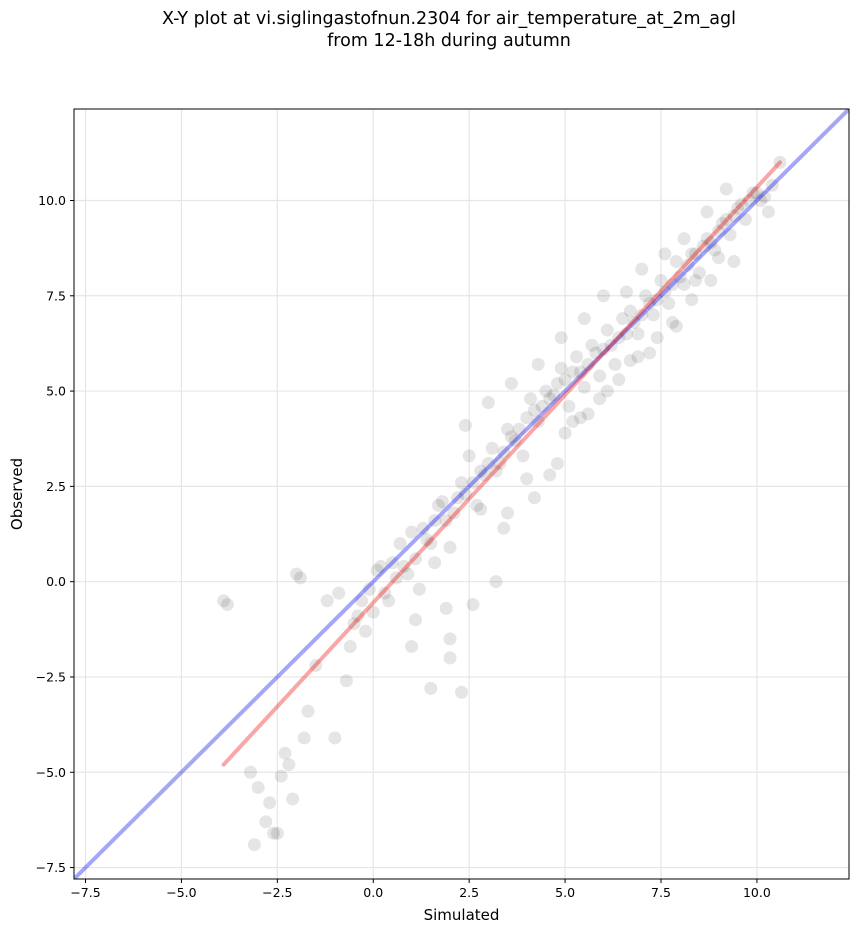 The image size is (858, 934). I want to click on x-tick-label: 7.5, so click(661, 892).